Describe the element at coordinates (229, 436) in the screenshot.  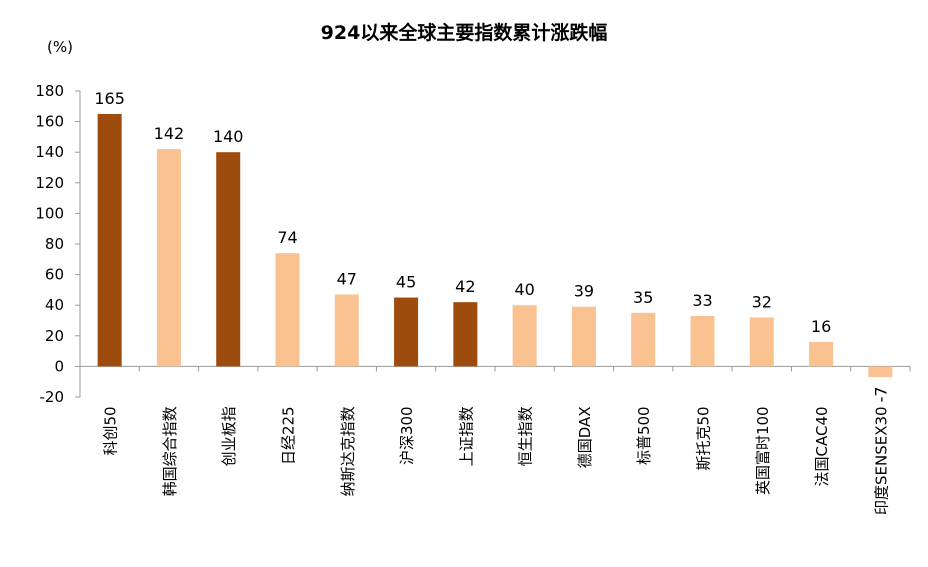
I see `category-label: 创业板指` at that location.